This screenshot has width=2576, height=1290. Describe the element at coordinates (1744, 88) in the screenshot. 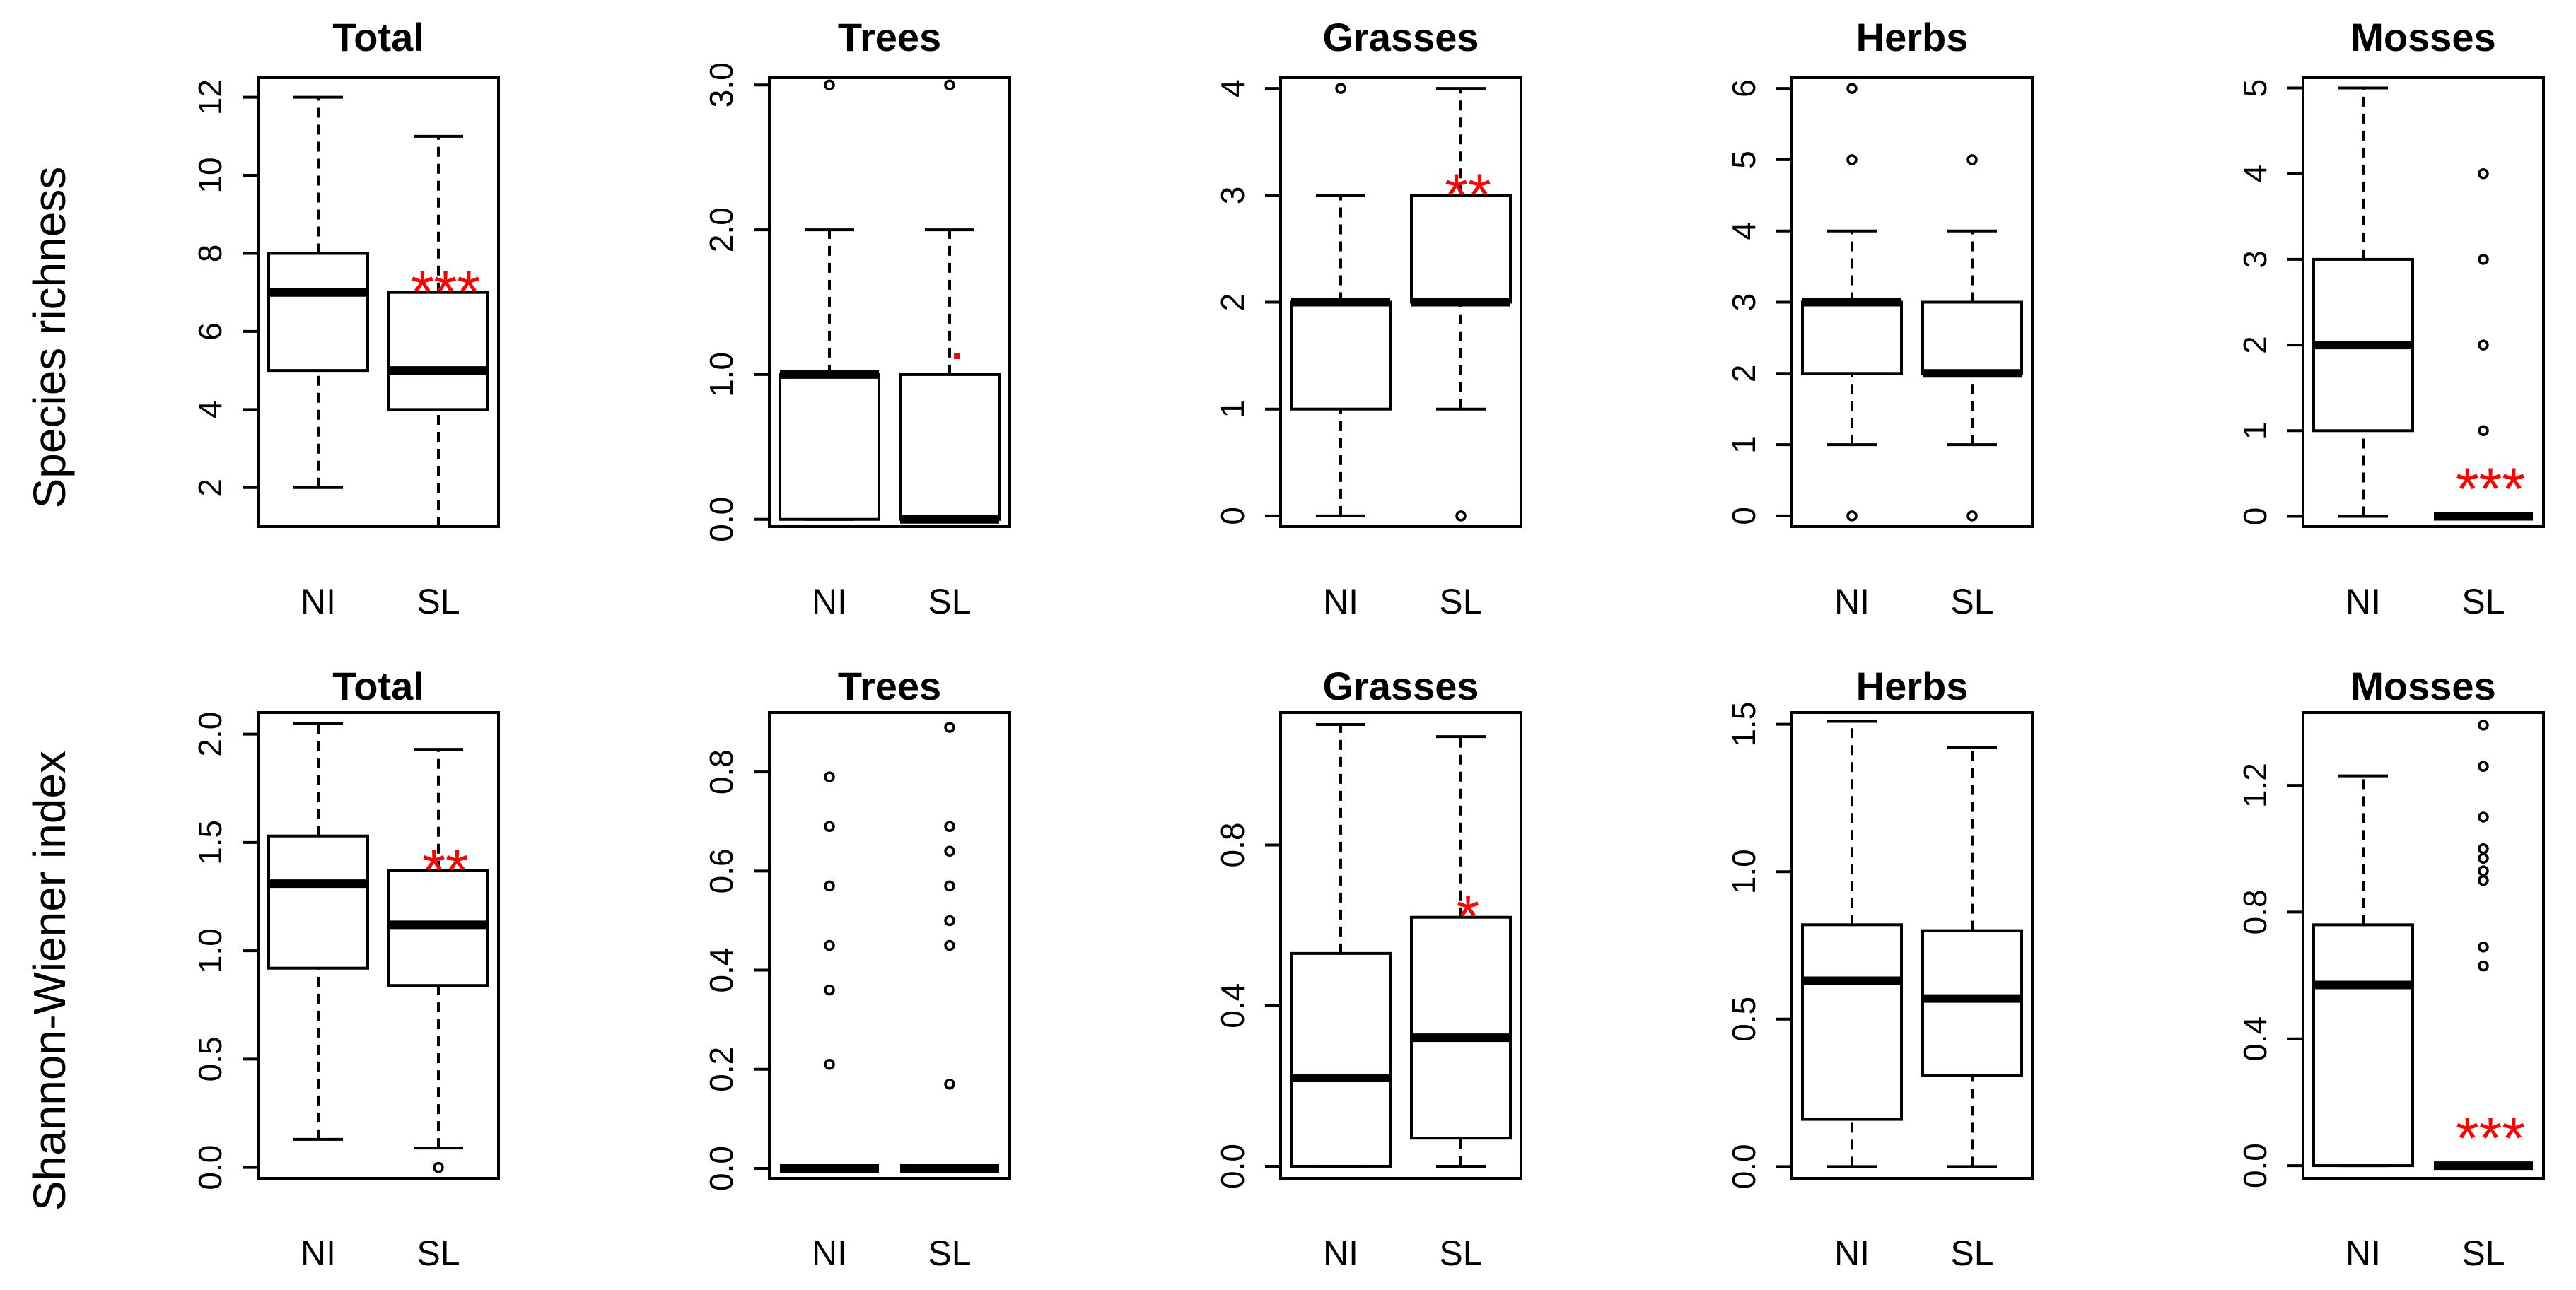

I see `y-tick-label: 6` at that location.